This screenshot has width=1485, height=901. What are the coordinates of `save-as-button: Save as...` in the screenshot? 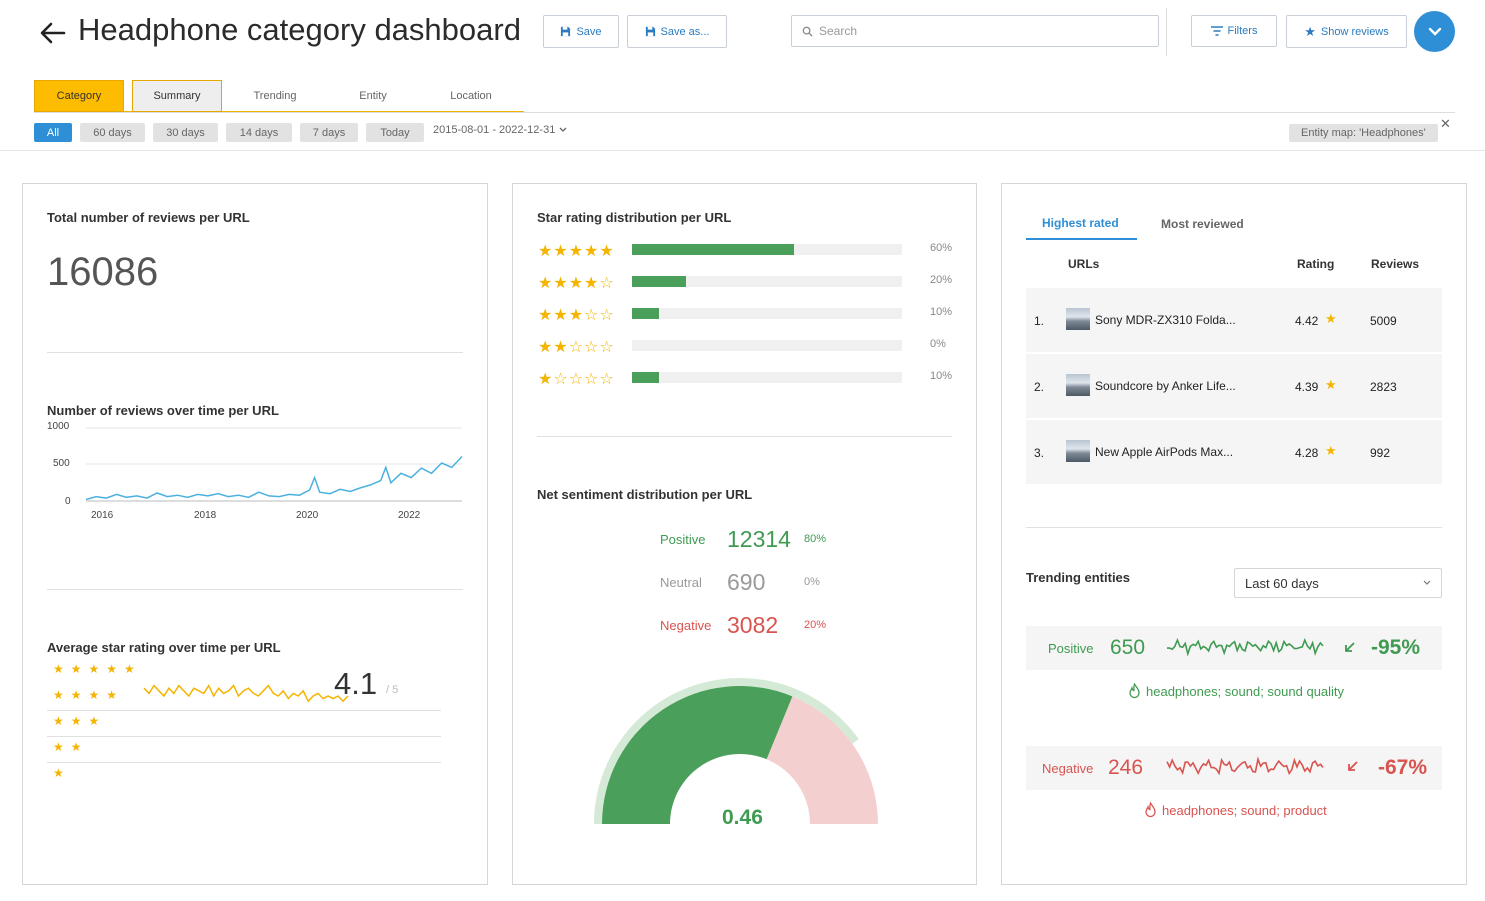 It's located at (677, 31).